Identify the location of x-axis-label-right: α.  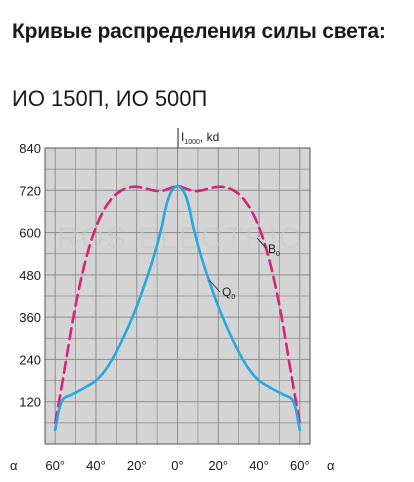
(331, 465).